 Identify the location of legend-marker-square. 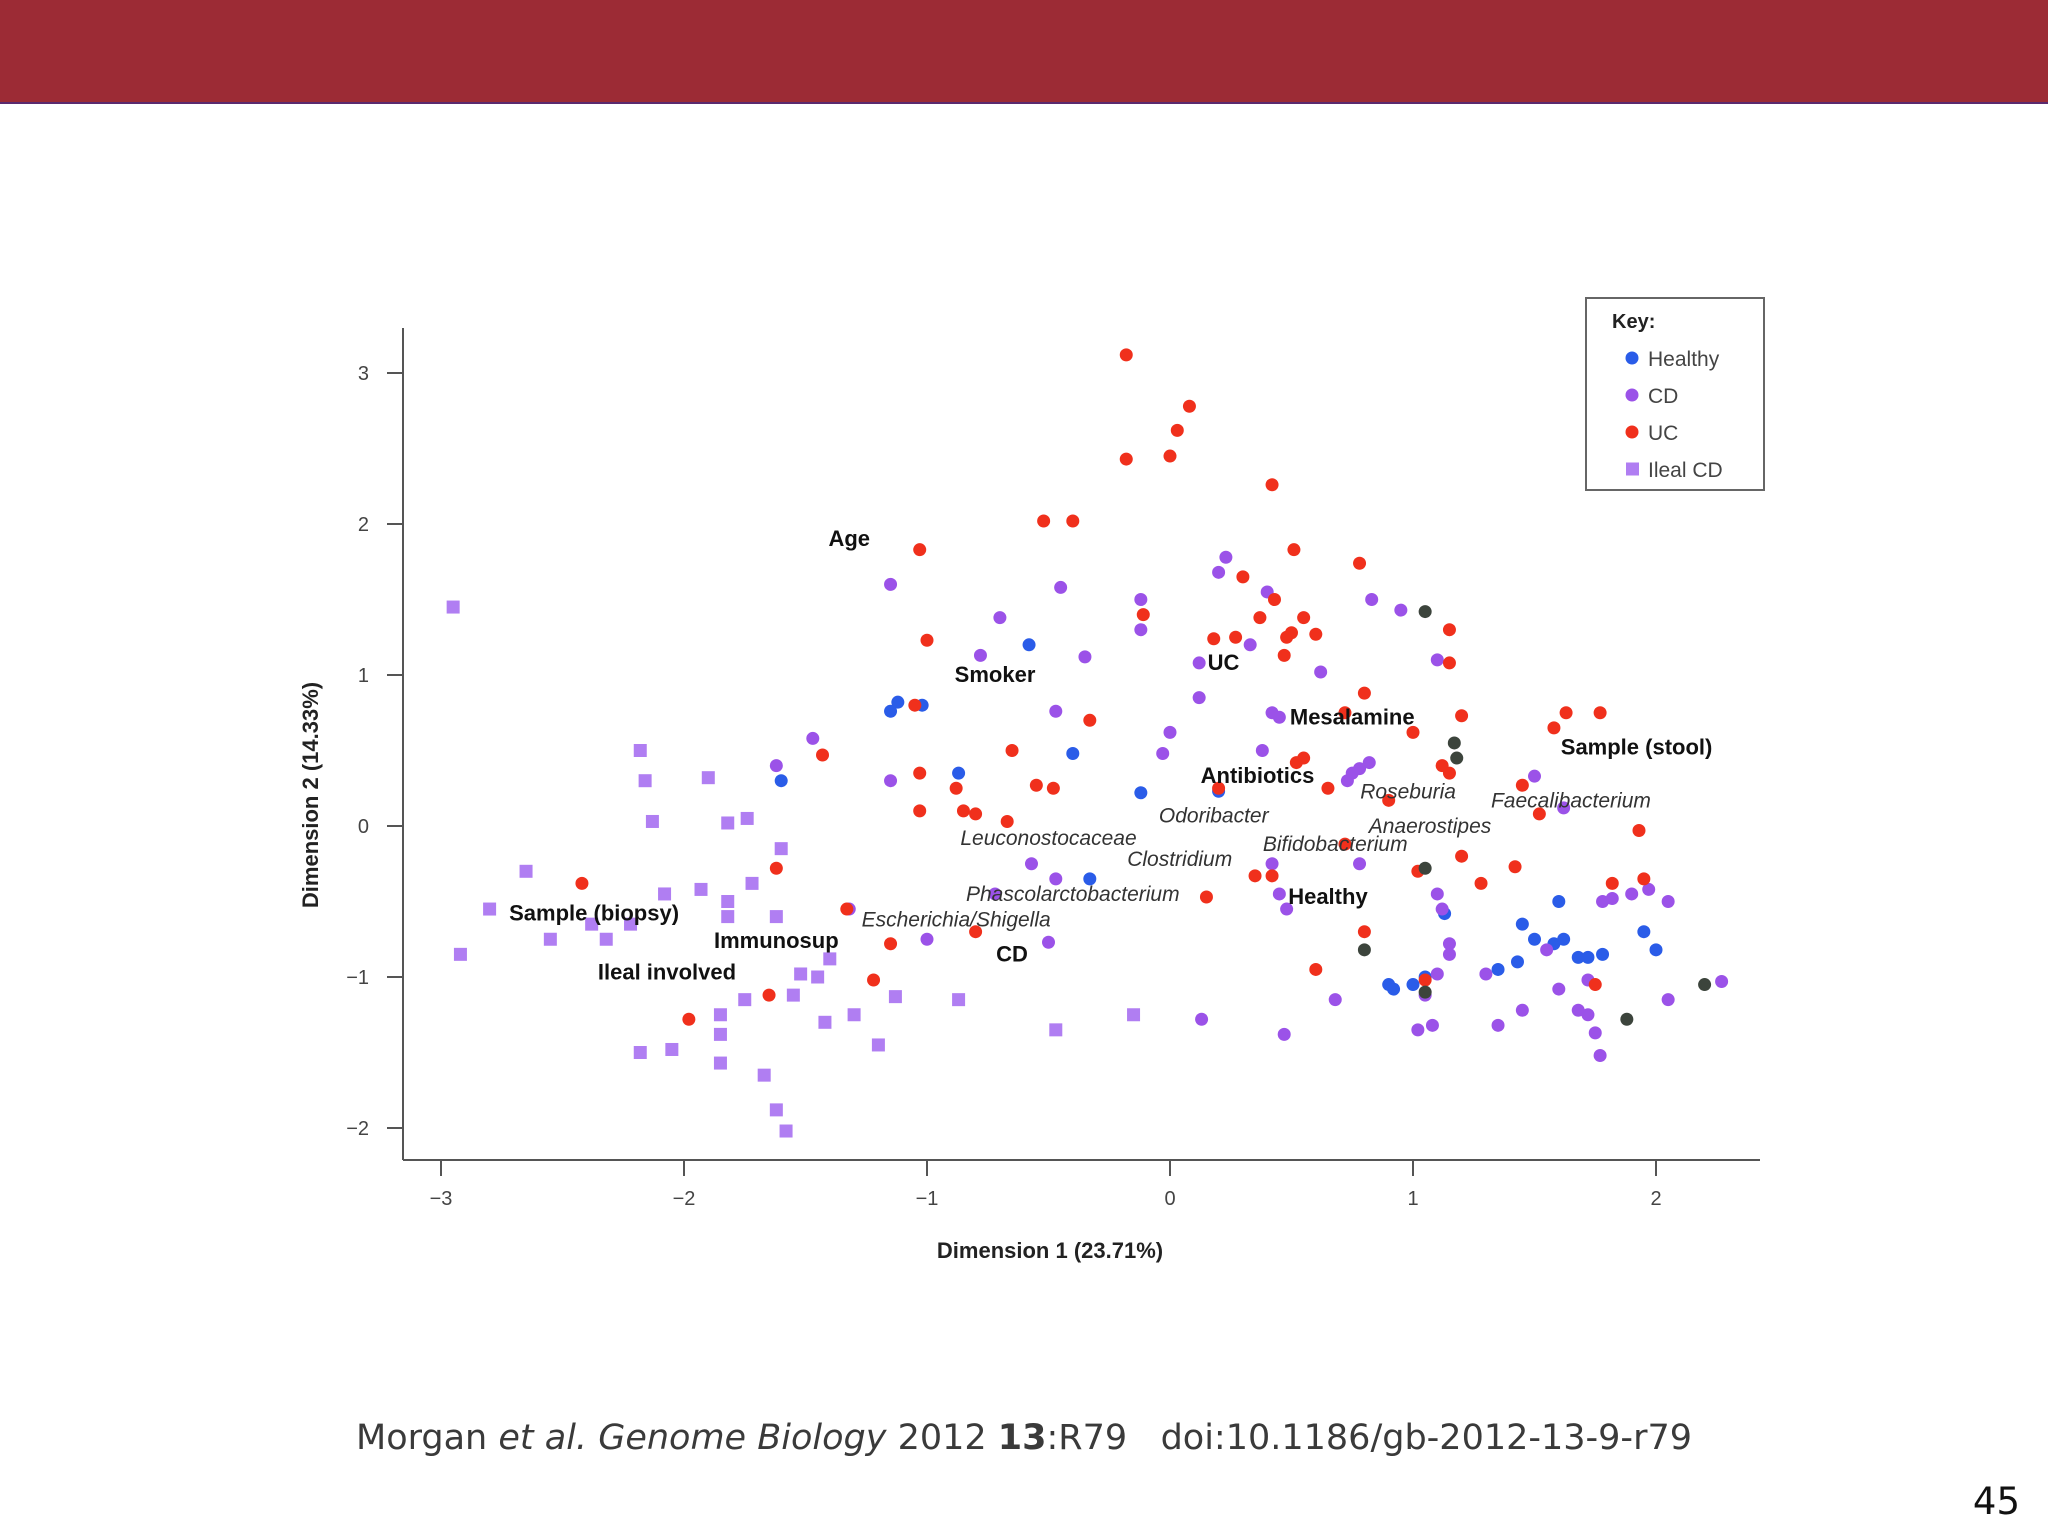
(1632, 469).